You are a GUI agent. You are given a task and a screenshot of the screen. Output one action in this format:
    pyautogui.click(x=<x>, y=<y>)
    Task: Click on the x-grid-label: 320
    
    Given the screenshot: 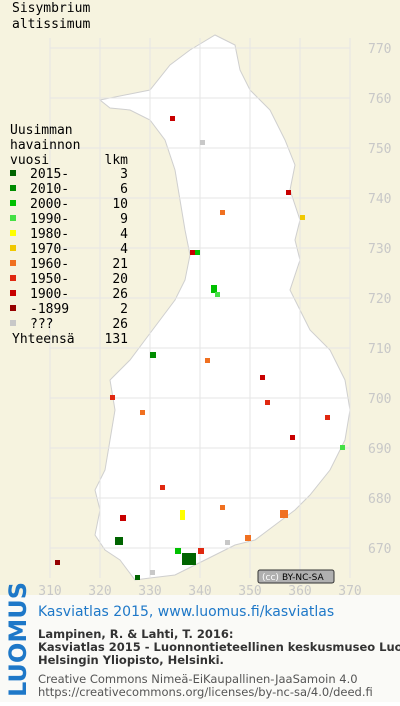 What is the action you would take?
    pyautogui.click(x=99, y=591)
    